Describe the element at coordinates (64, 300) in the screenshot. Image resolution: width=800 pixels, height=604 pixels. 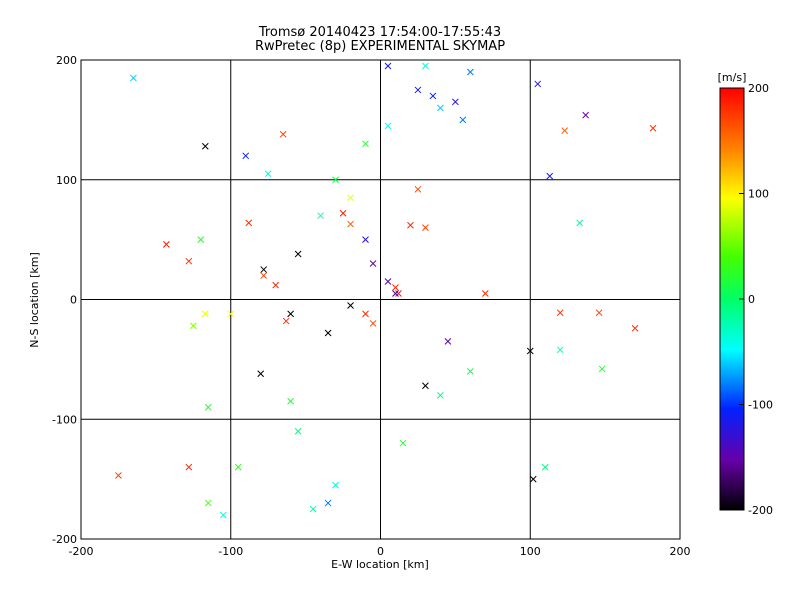
I see `y-tick-labels: -200 -100 0 100 200` at that location.